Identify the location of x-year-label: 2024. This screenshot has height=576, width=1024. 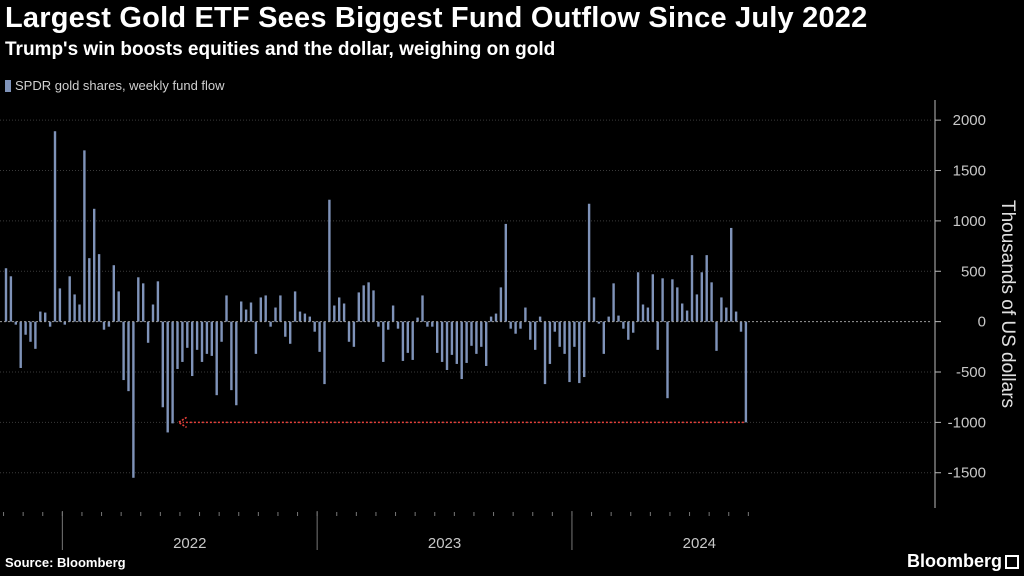
(699, 543).